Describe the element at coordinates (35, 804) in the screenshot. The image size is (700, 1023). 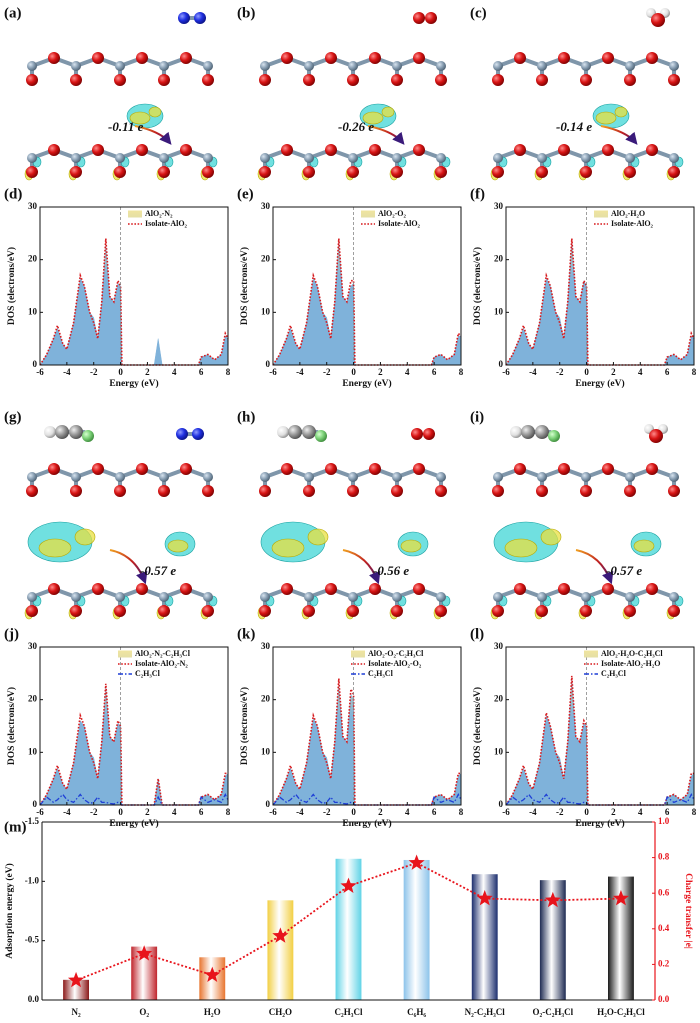
I see `y-tick-label: 0` at that location.